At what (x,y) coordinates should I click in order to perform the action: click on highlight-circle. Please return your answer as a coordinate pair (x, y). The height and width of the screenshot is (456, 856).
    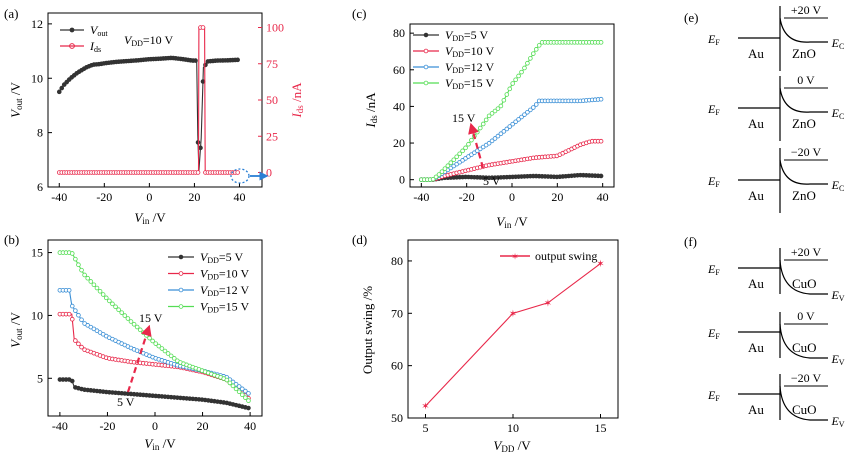
    Looking at the image, I should click on (240, 176).